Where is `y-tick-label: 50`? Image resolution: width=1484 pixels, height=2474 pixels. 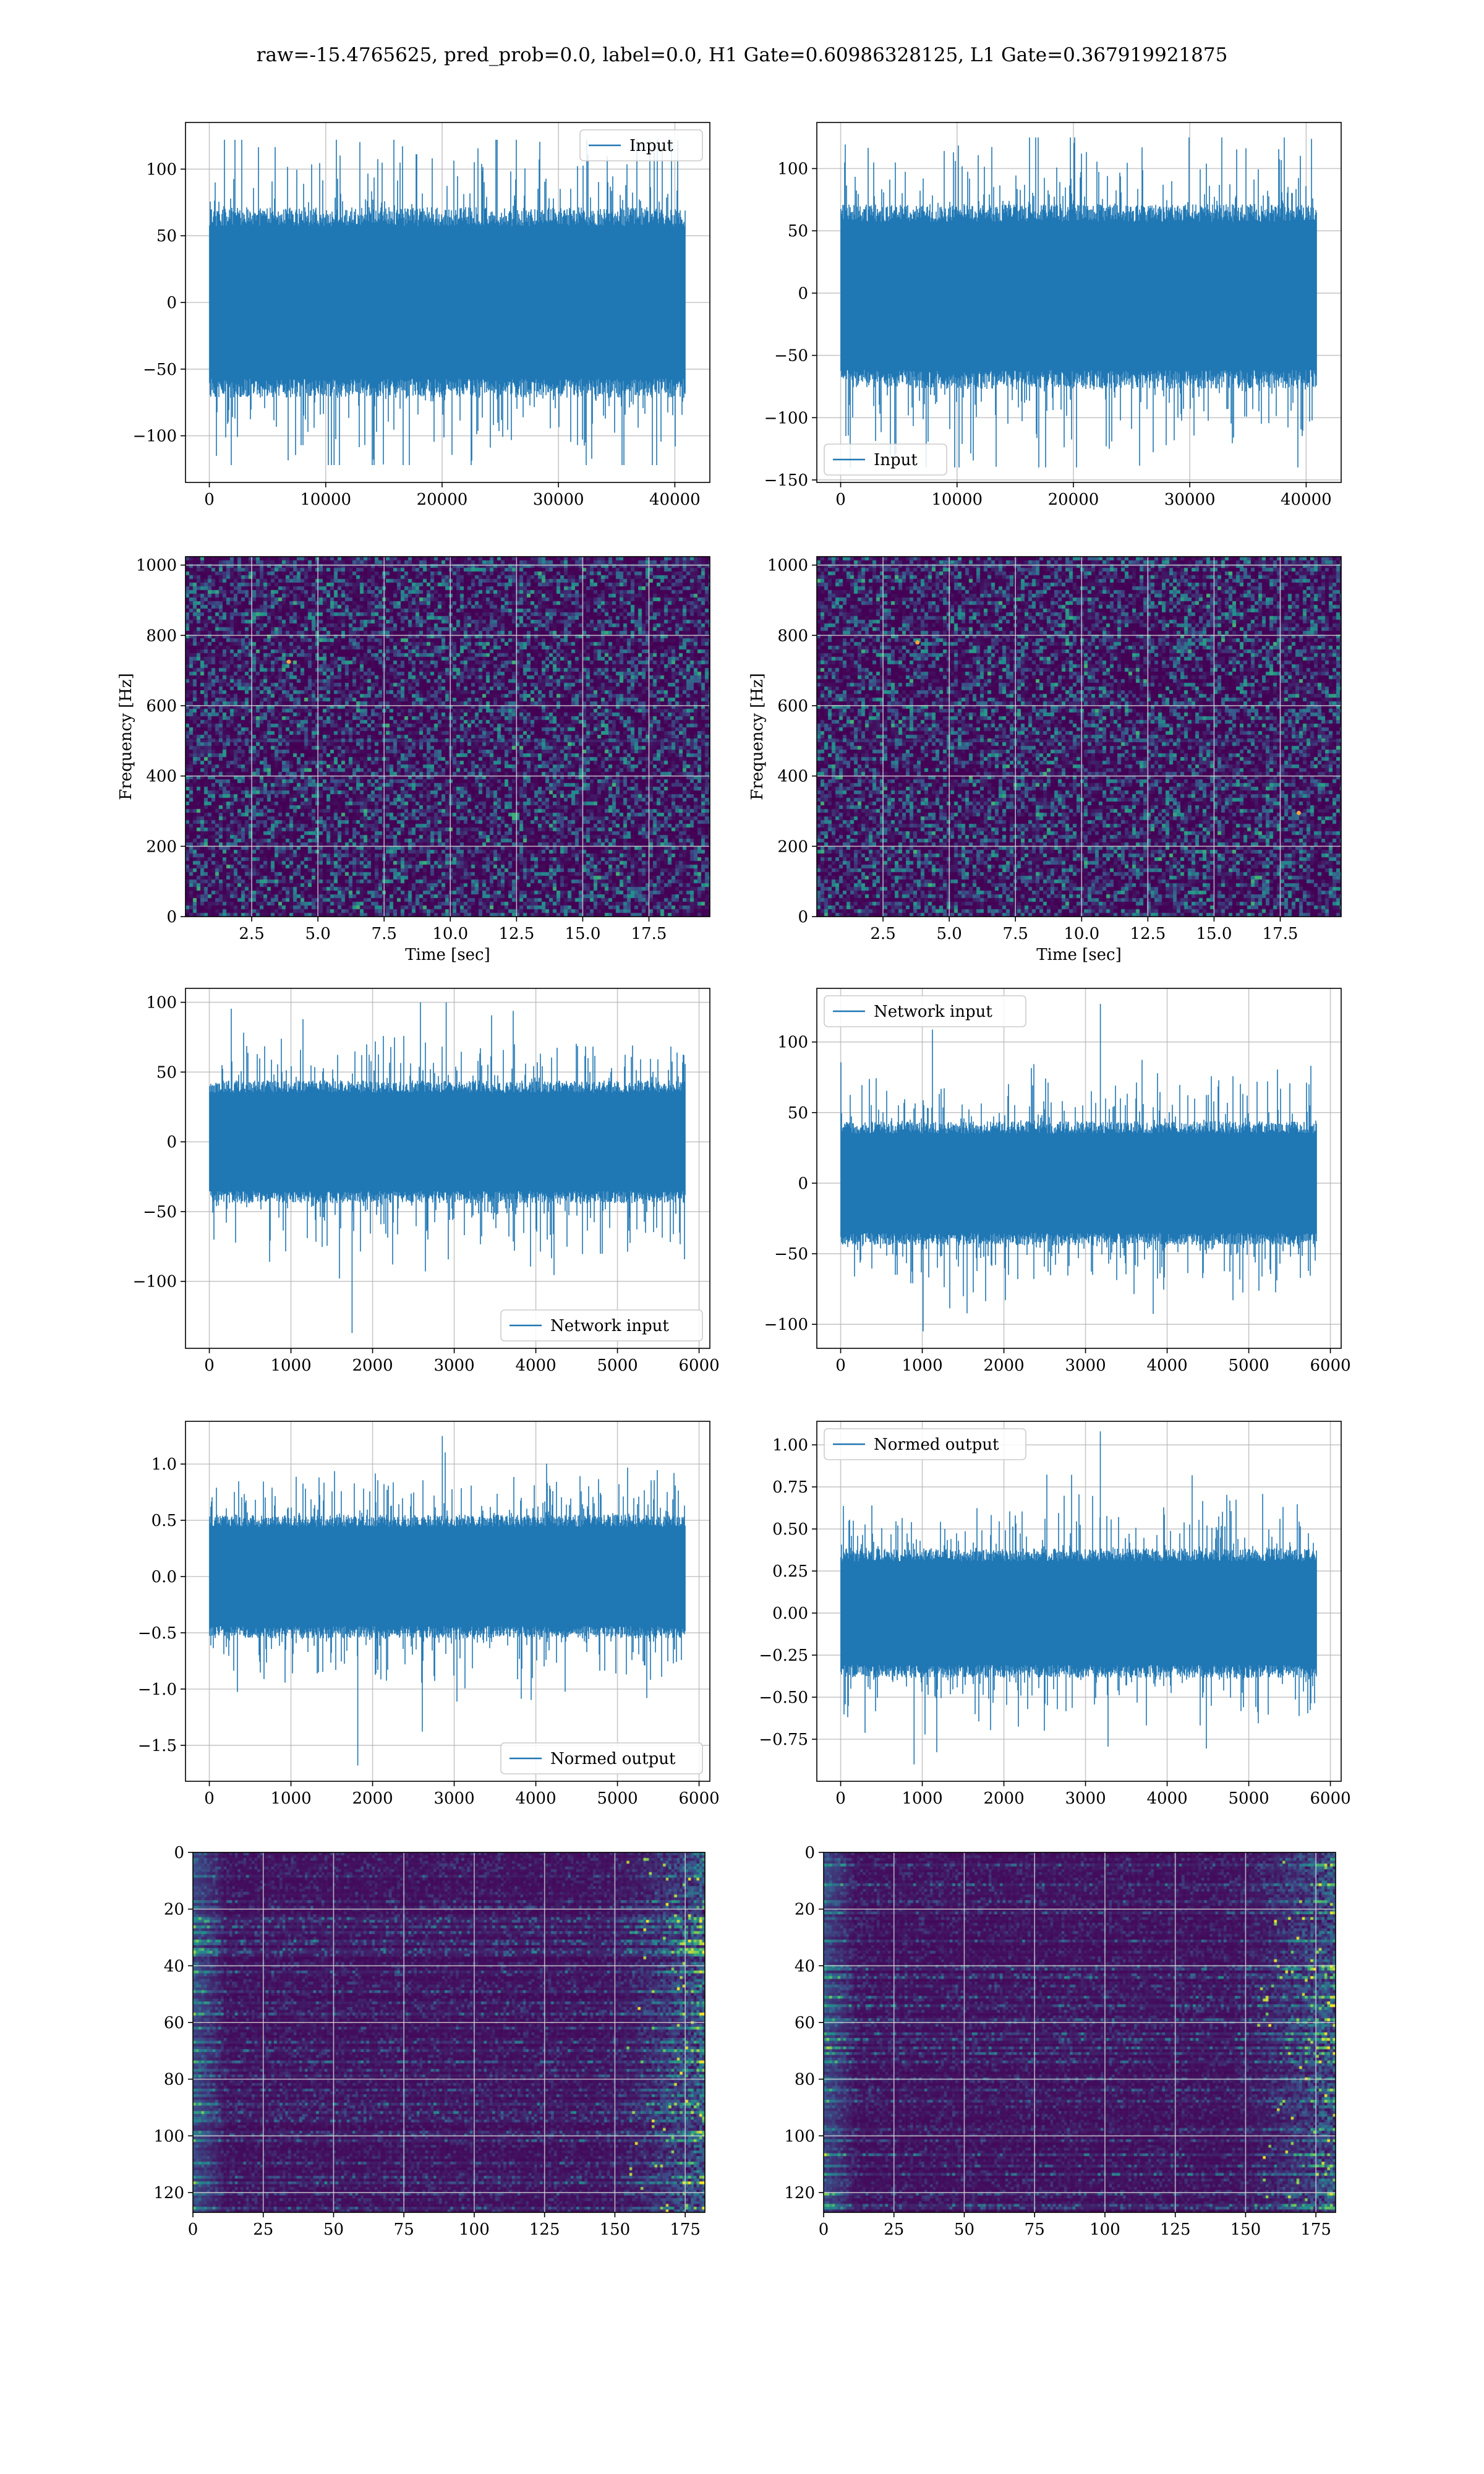 y-tick-label: 50 is located at coordinates (166, 1072).